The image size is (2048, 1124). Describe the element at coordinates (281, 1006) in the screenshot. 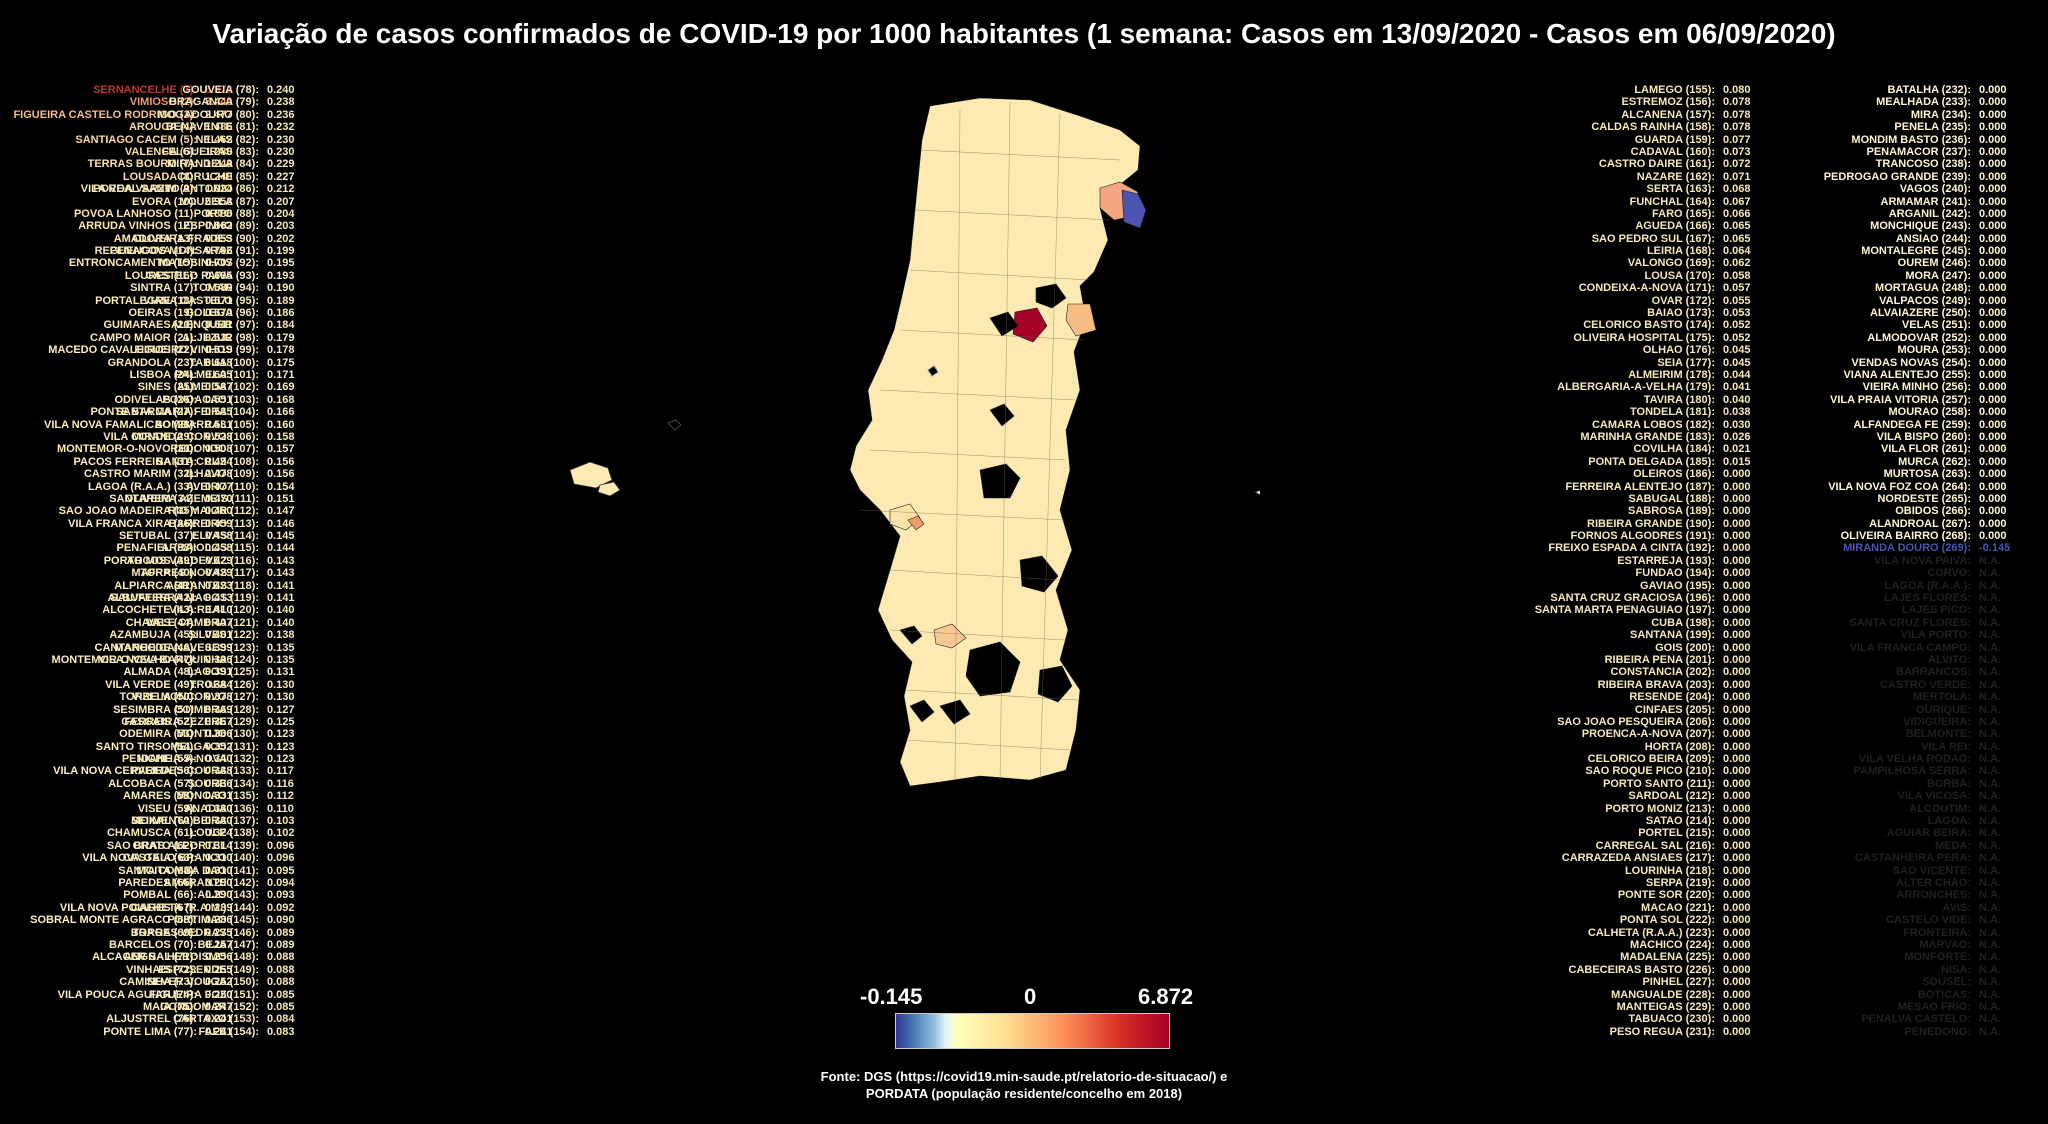

I see `municipality-value: 0.085` at that location.